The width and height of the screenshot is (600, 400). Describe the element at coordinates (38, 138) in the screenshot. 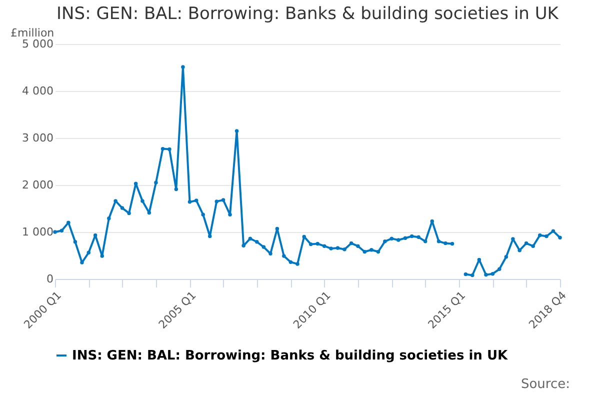

I see `y-tick-label: 3 000` at that location.